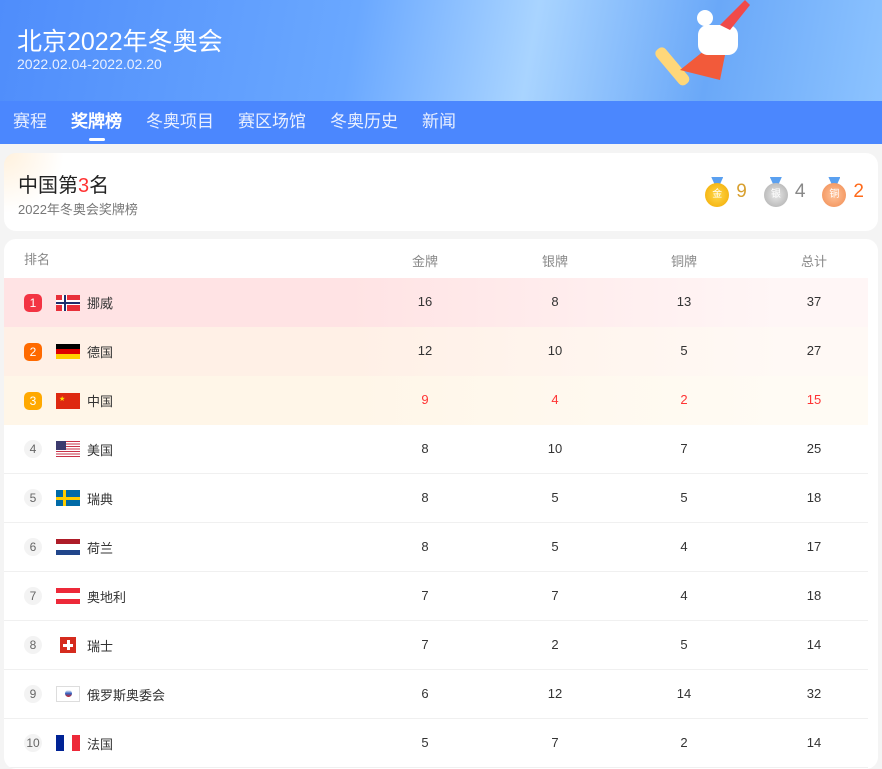 The image size is (882, 769). Describe the element at coordinates (33, 498) in the screenshot. I see `rank-badge: 5` at that location.